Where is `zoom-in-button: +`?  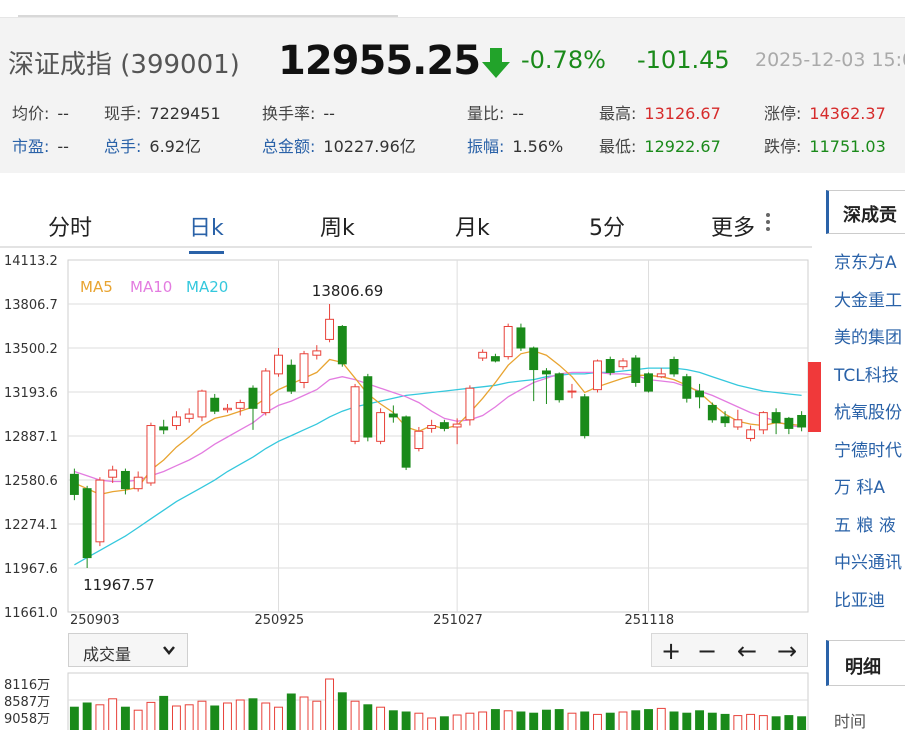 zoom-in-button: + is located at coordinates (671, 651).